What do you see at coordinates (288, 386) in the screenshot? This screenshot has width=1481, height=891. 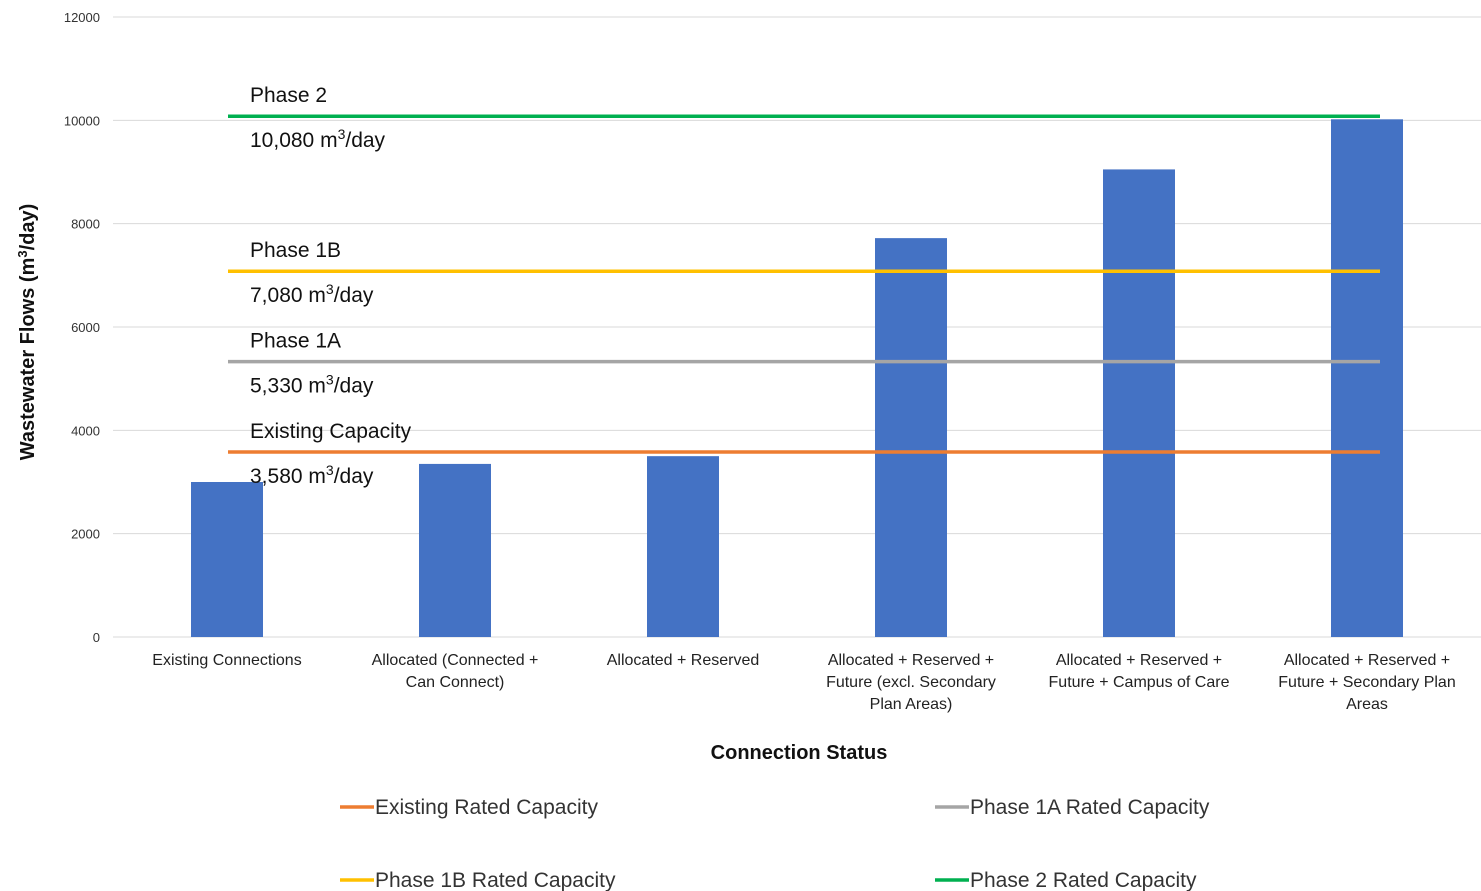 I see `reference-value-number: 5,330 m` at bounding box center [288, 386].